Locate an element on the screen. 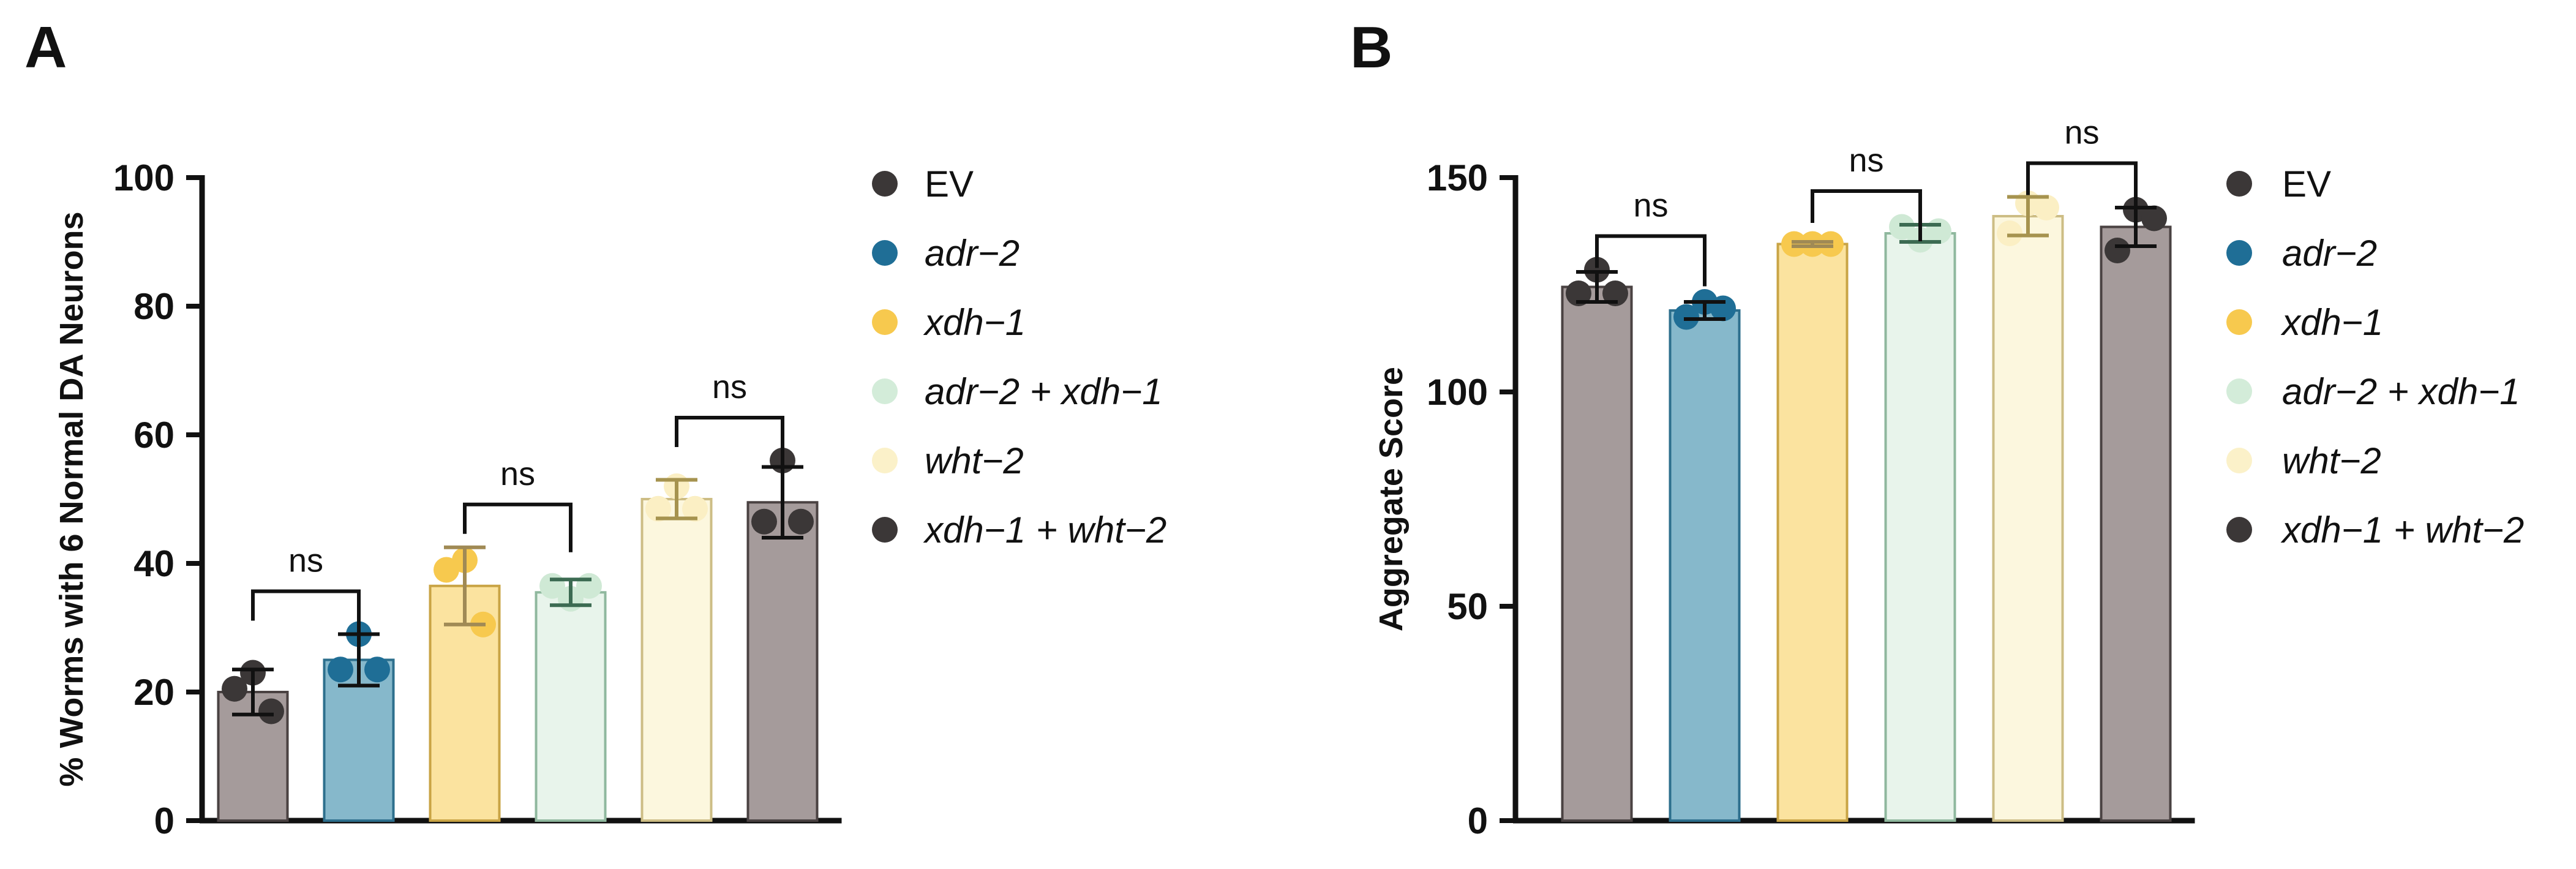  panel-b-letter: B is located at coordinates (1371, 47).